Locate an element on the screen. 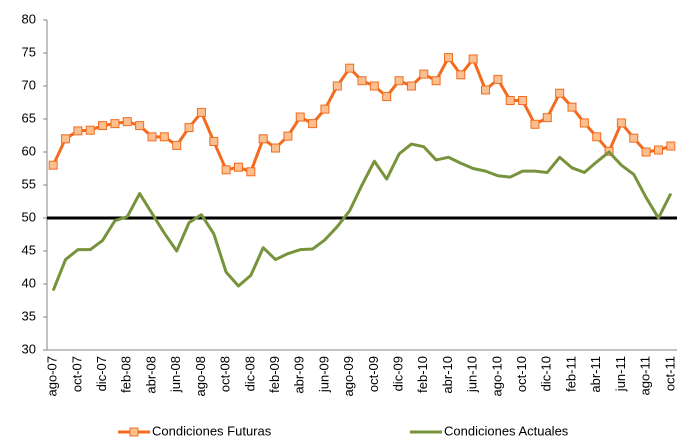 This screenshot has width=677, height=442. x-tick-label: jun-11 is located at coordinates (620, 374).